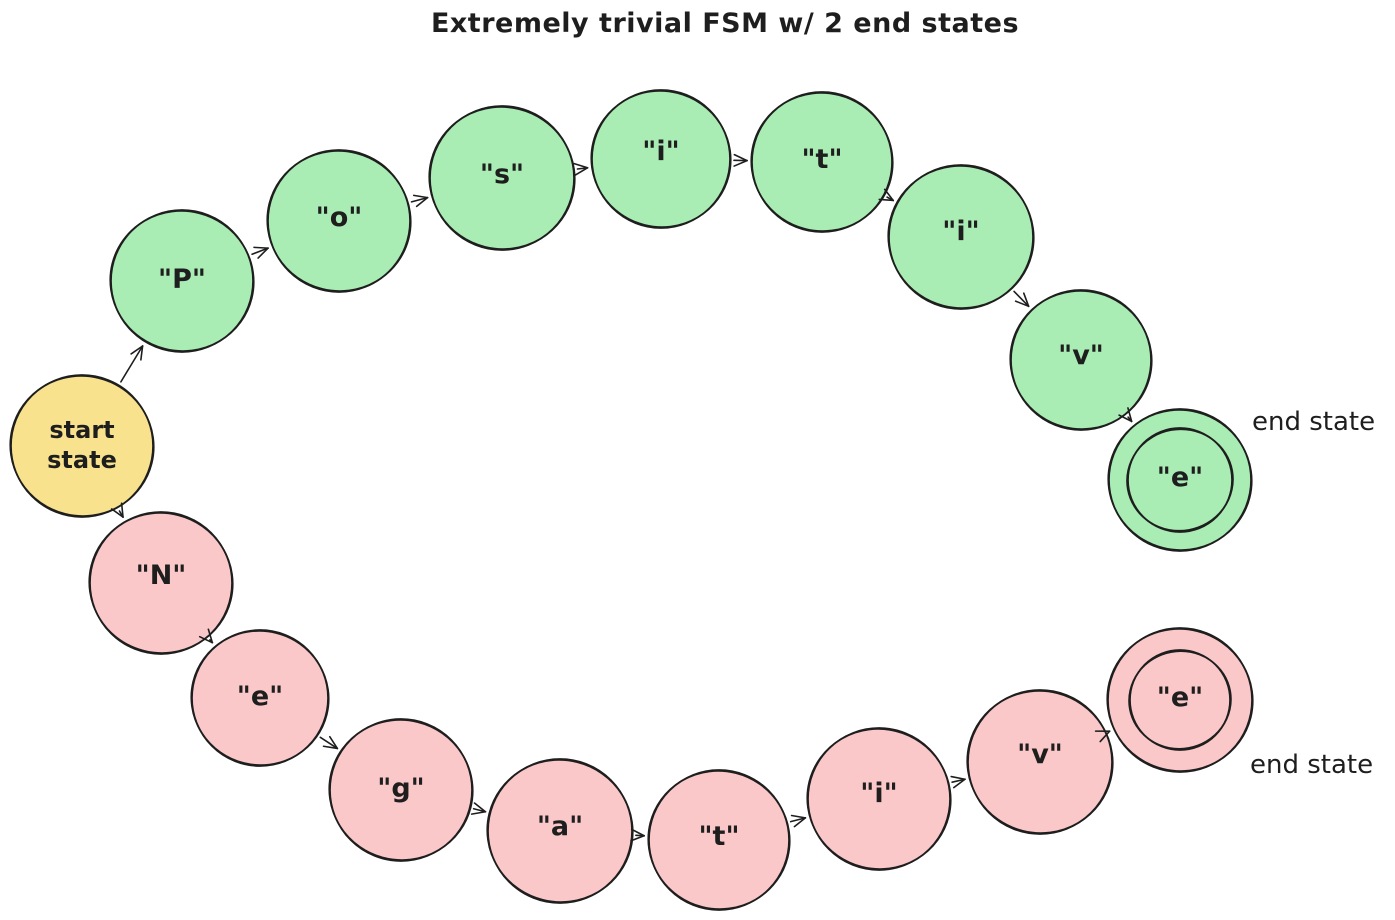  I want to click on state-node-start: start state, so click(82, 446).